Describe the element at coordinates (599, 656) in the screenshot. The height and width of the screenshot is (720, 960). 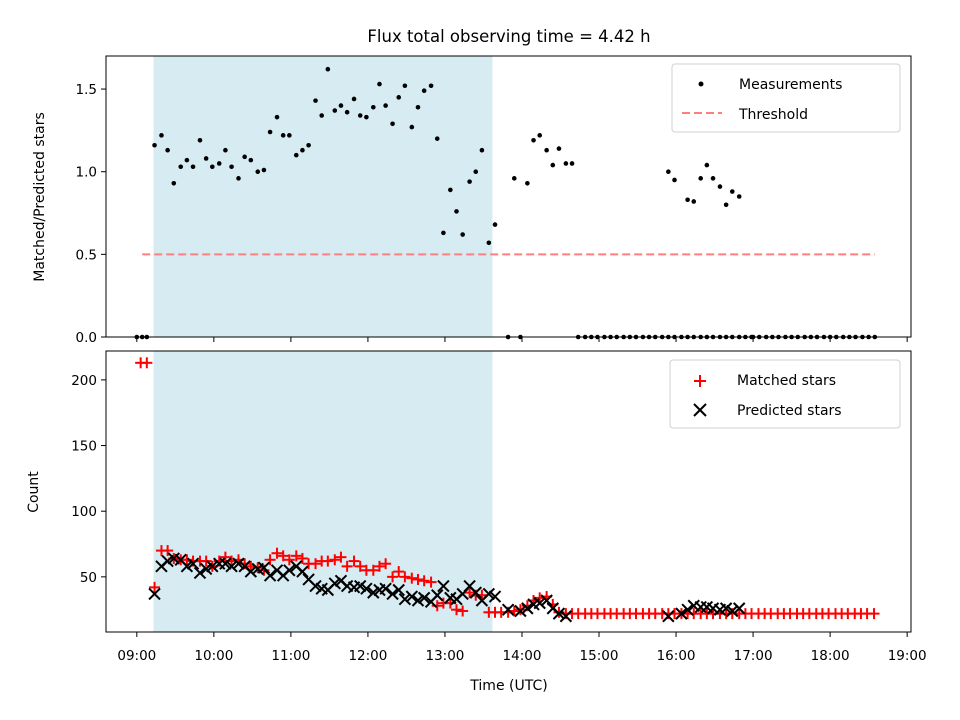
I see `bottom-x-tick-label: 15:00` at that location.